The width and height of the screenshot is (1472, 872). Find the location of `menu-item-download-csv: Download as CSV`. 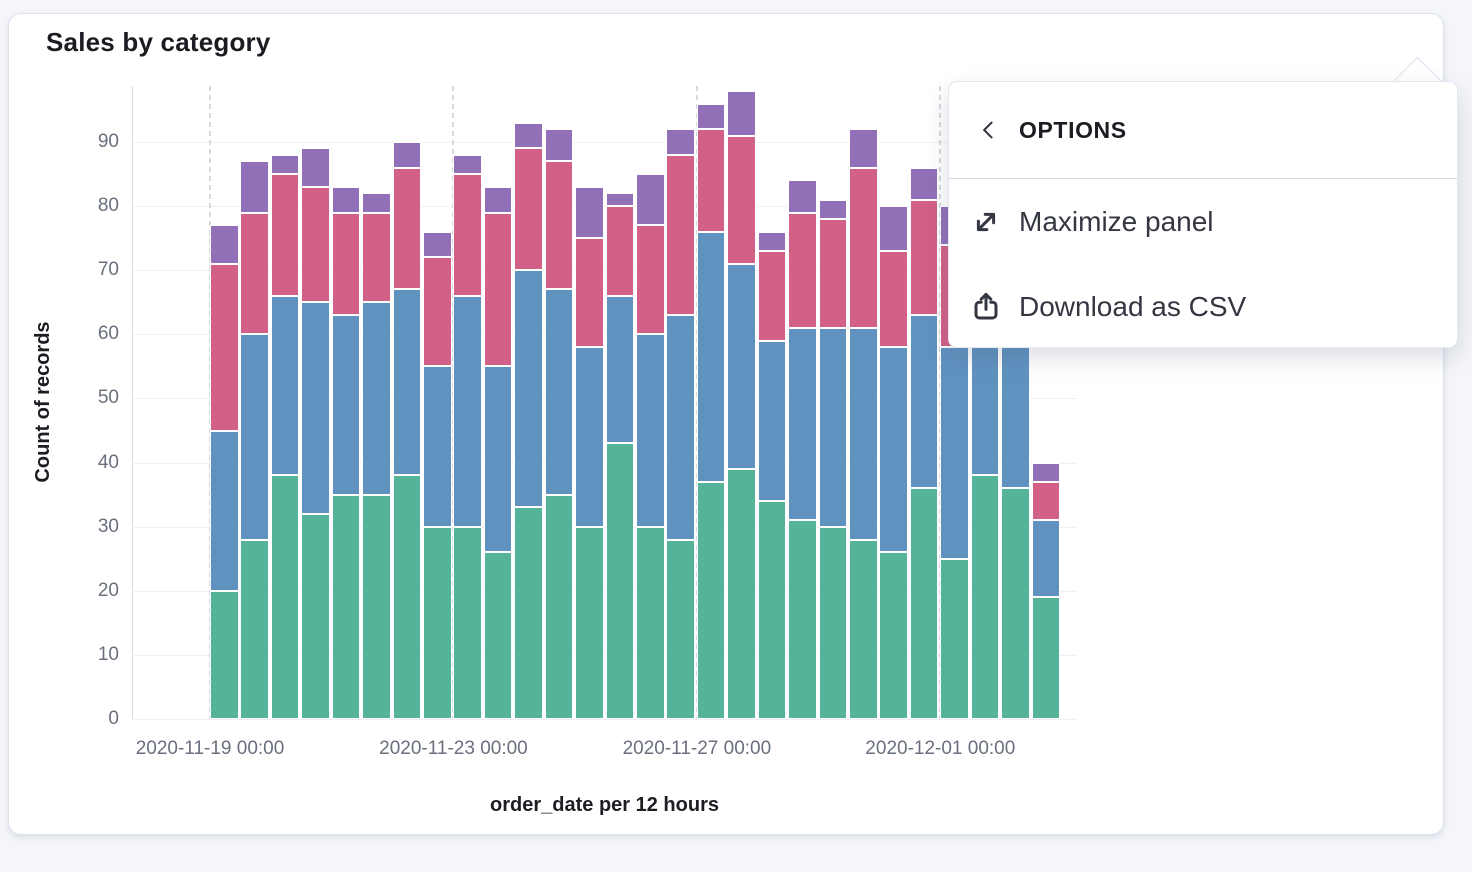

menu-item-download-csv: Download as CSV is located at coordinates (1203, 306).